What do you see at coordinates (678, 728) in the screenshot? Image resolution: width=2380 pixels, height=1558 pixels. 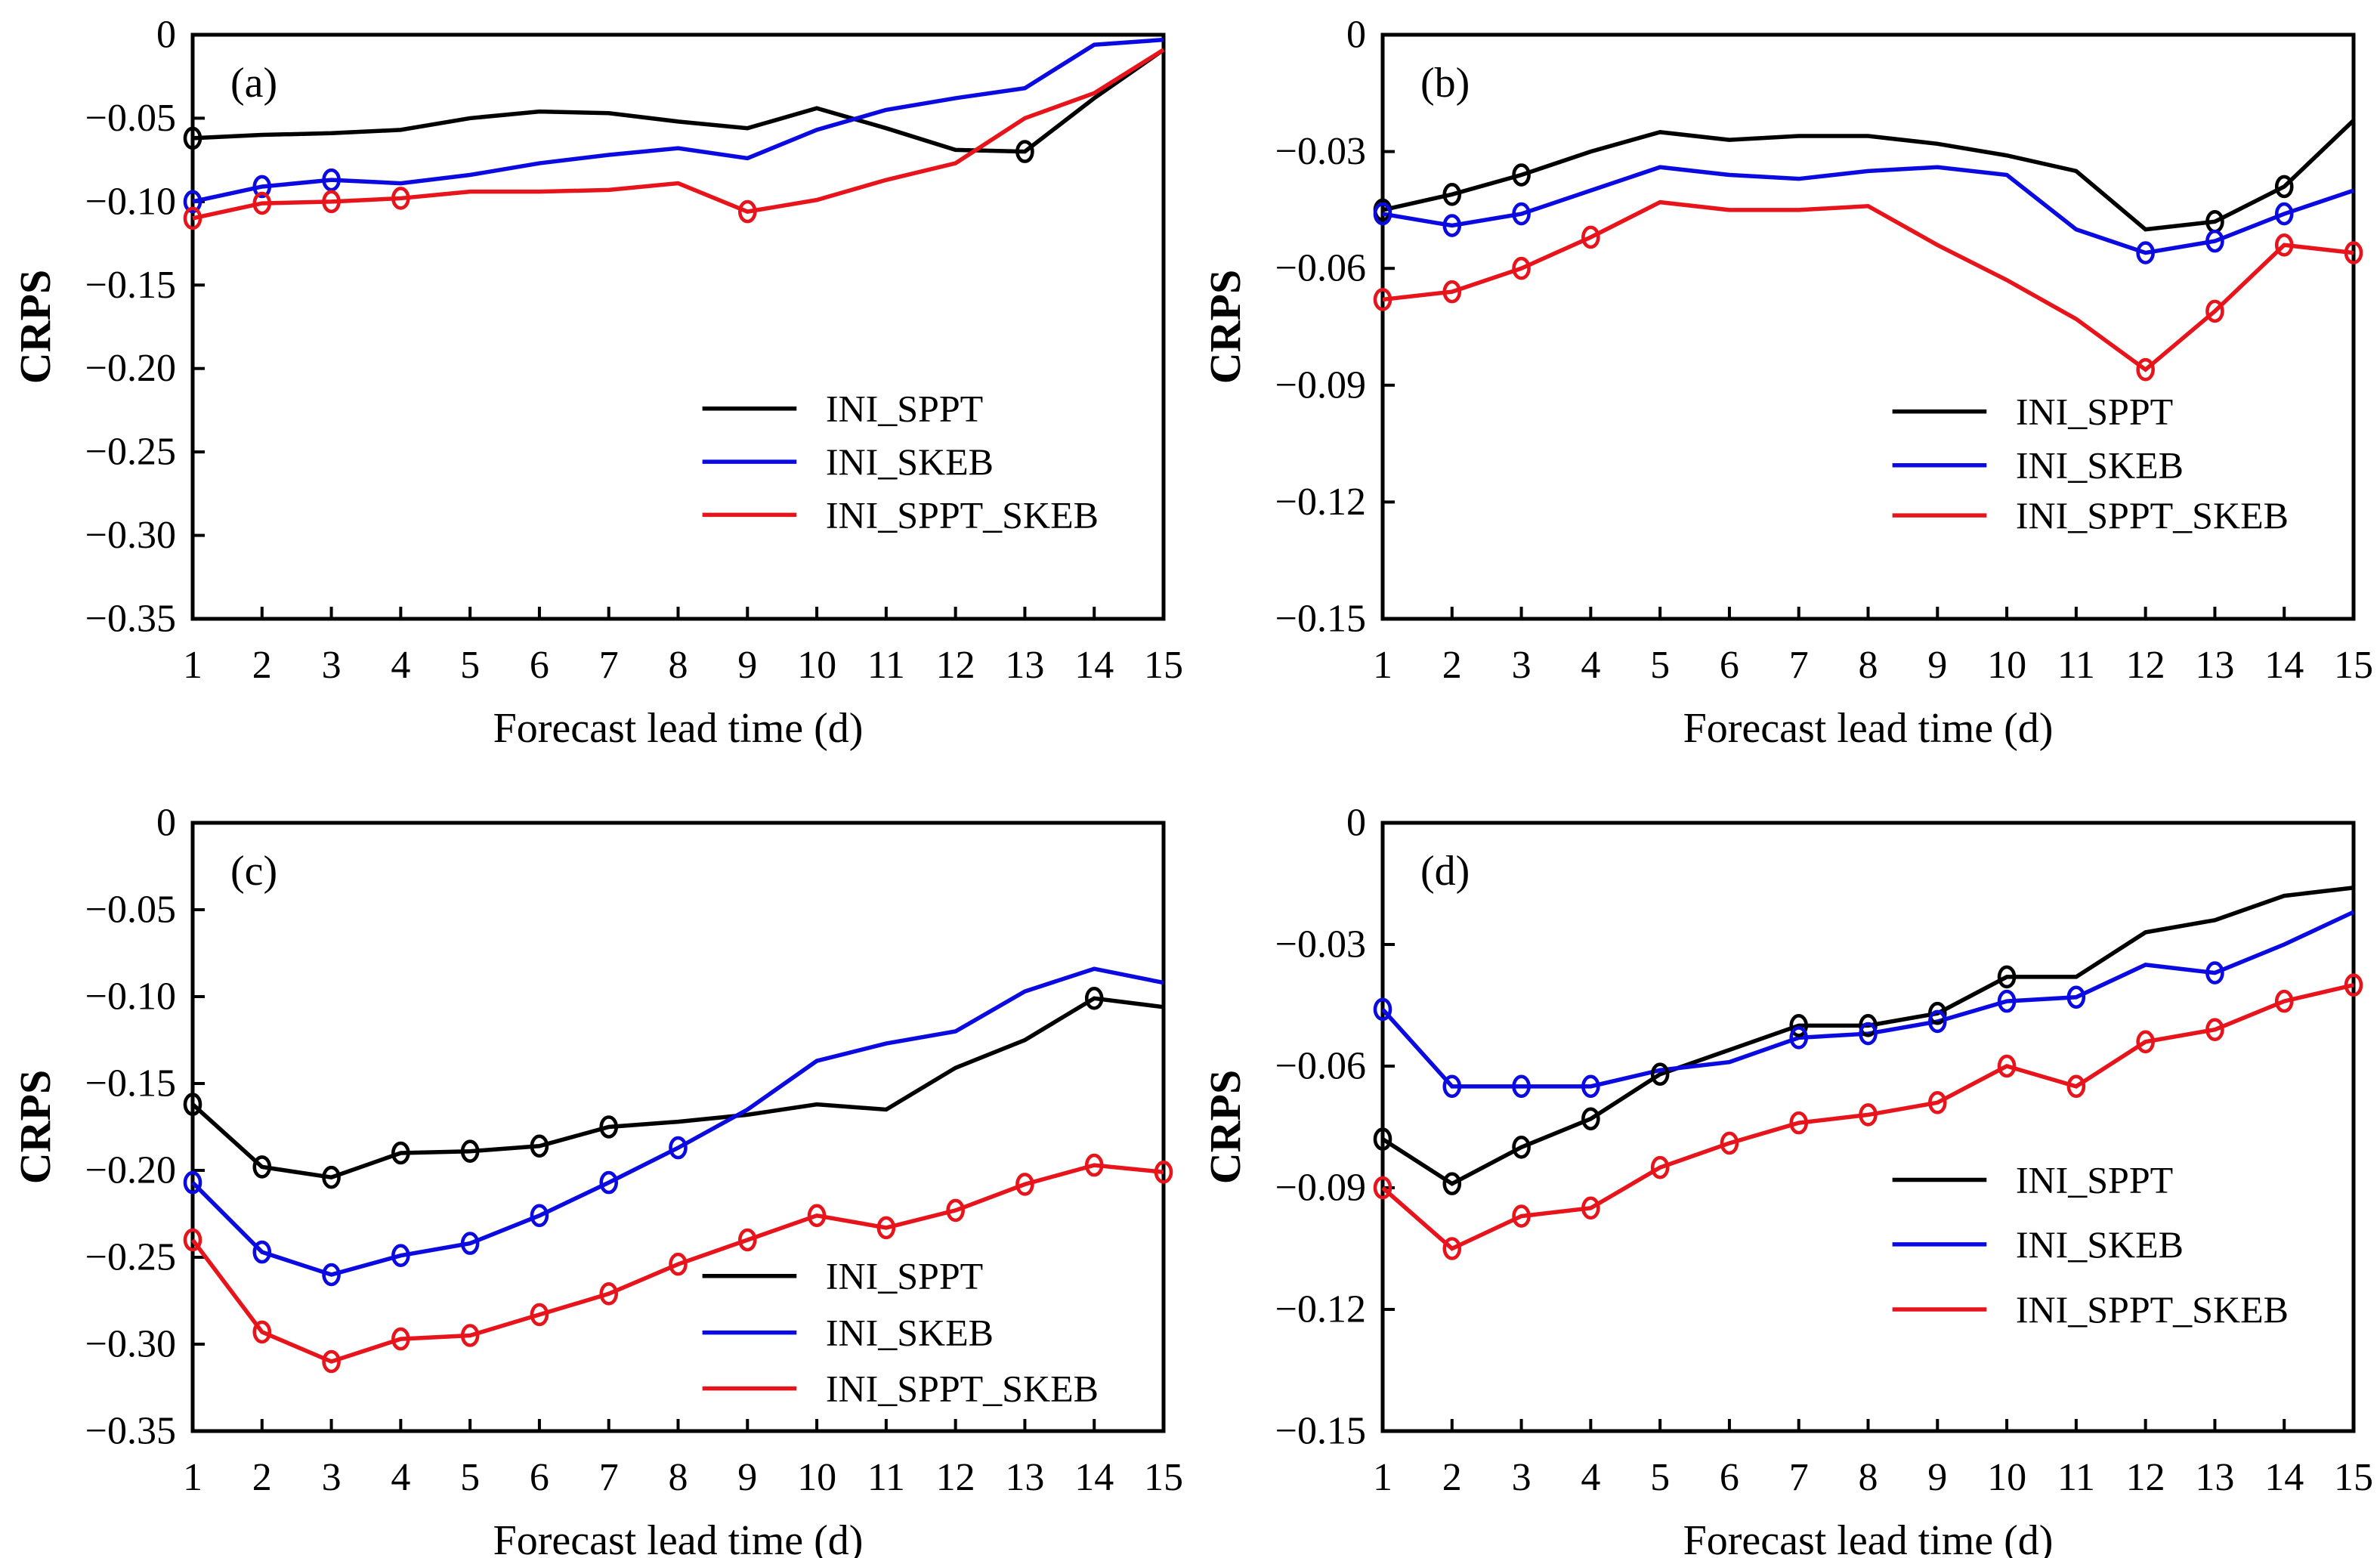 I see `x-axis-title: Forecast lead time (d)` at bounding box center [678, 728].